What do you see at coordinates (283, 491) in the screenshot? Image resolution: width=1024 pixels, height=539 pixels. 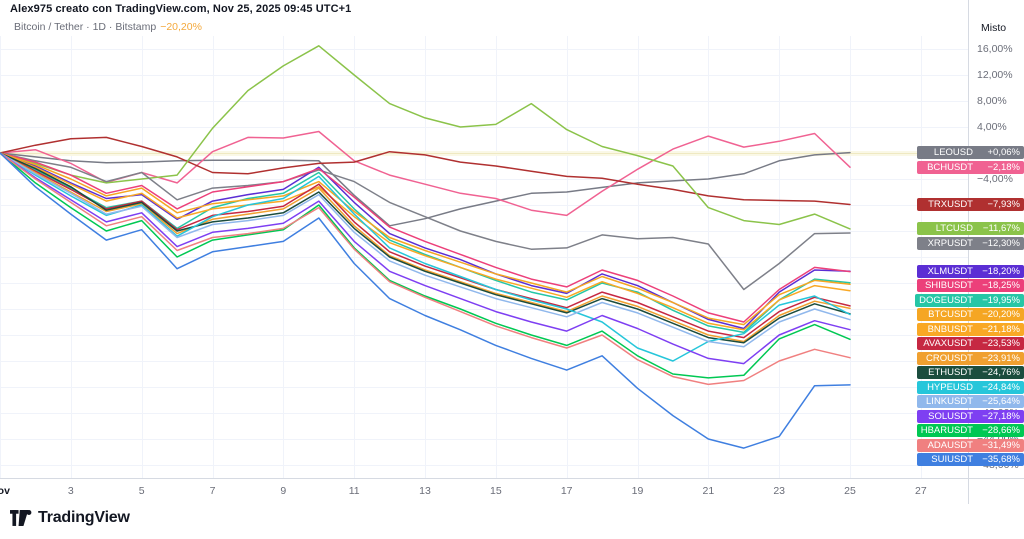 I see `time-axis-tick: 9` at bounding box center [283, 491].